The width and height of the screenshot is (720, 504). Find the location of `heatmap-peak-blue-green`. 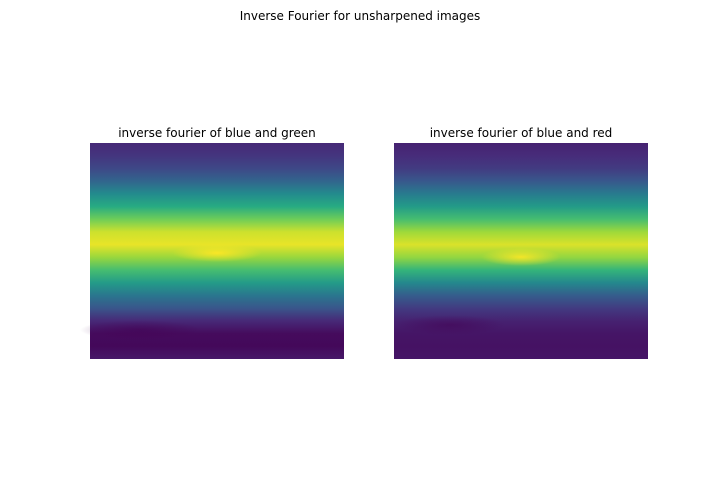

heatmap-peak-blue-green is located at coordinates (217, 253).